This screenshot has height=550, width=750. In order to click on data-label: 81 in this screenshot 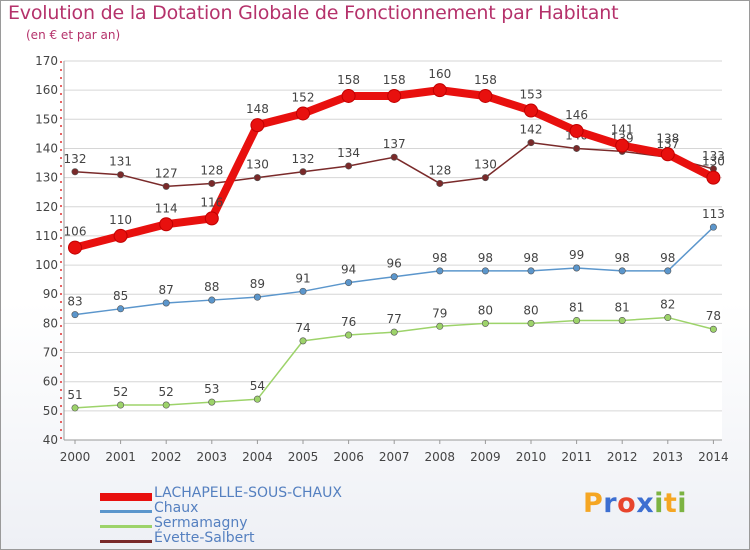, I will do `click(622, 307)`.